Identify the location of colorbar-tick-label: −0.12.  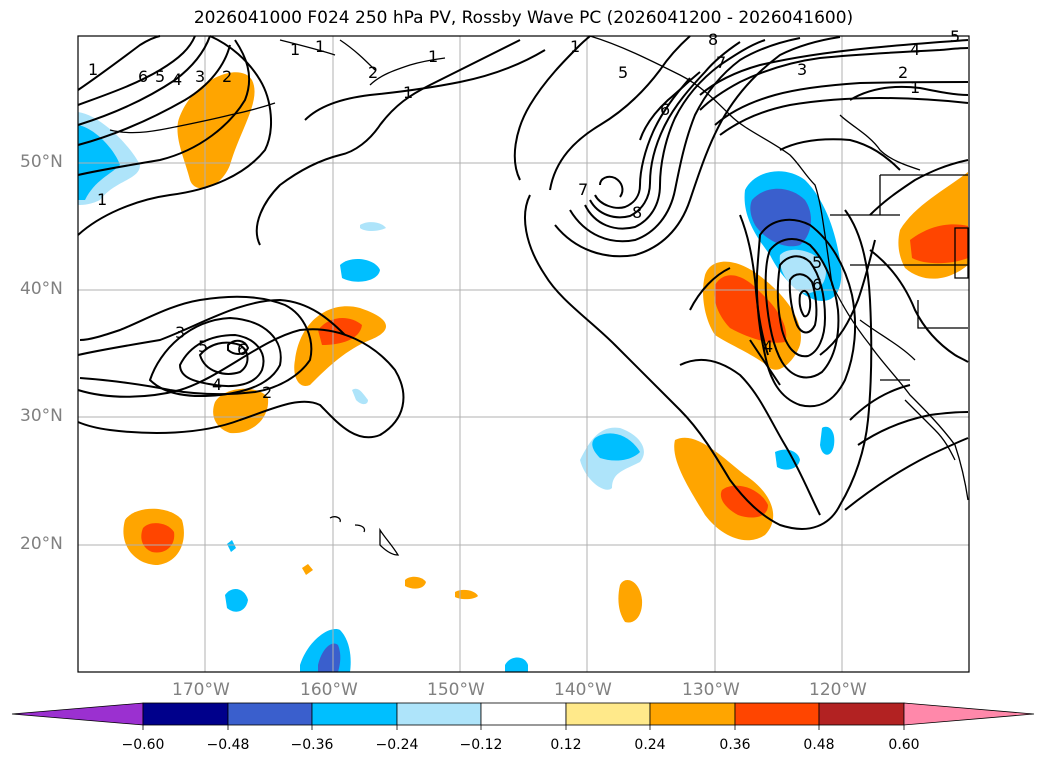
(481, 745).